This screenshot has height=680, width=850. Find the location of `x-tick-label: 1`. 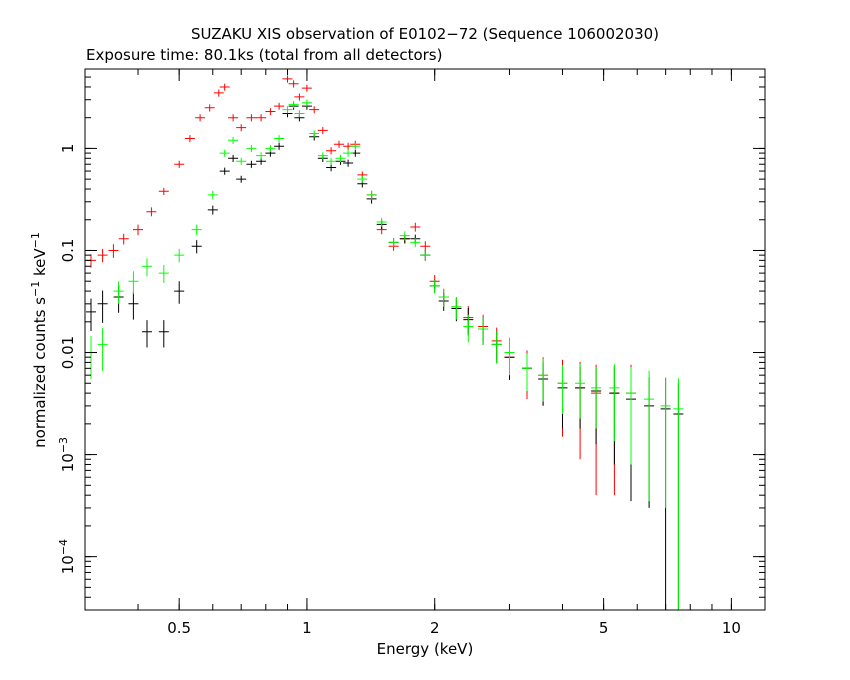

x-tick-label: 1 is located at coordinates (307, 628).